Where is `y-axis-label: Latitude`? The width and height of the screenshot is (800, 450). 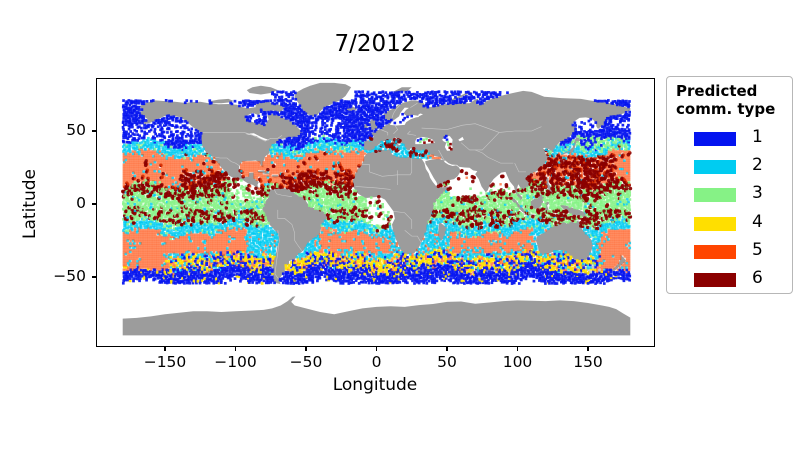 y-axis-label: Latitude is located at coordinates (30, 204).